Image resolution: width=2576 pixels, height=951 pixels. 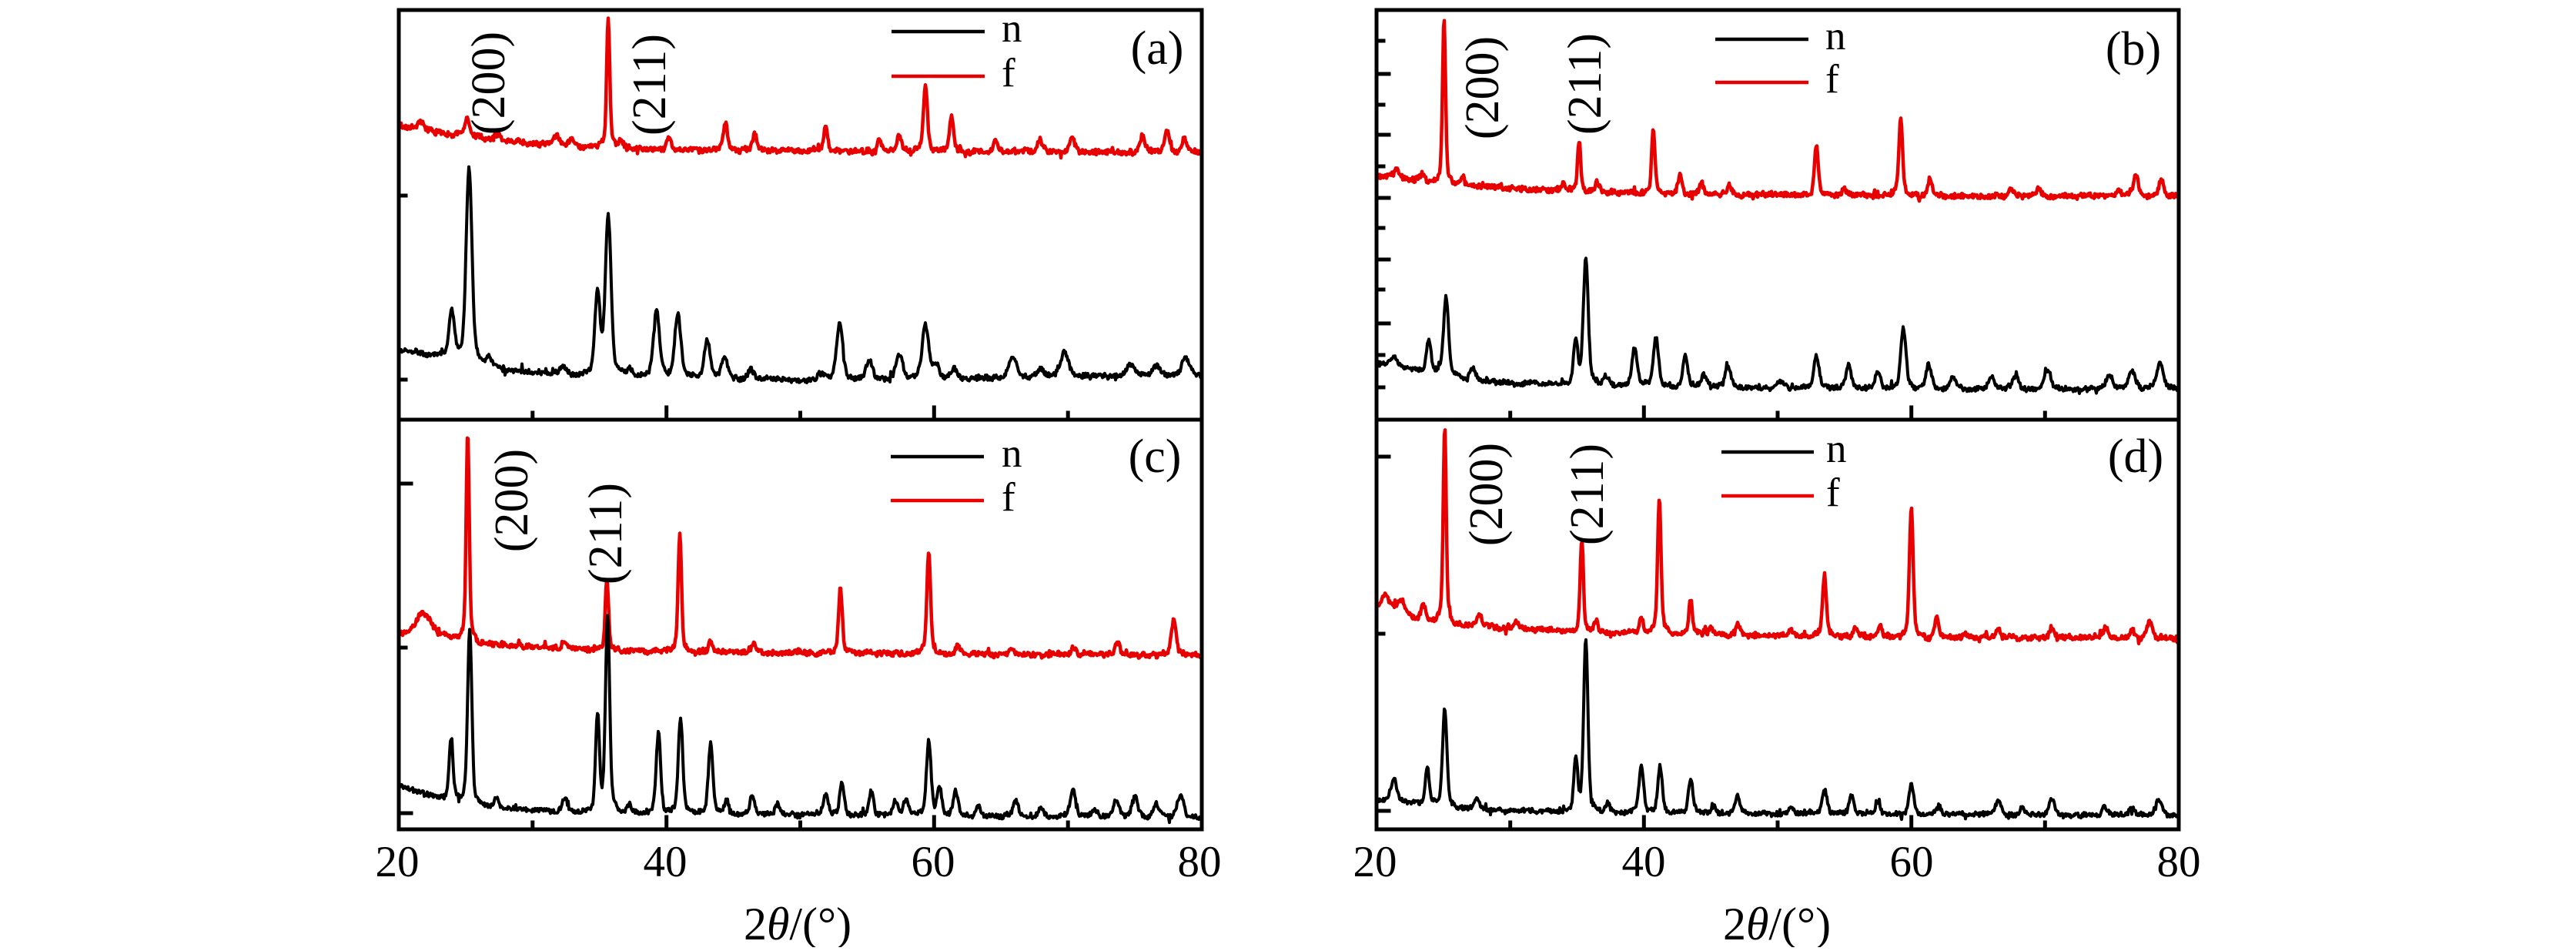 What do you see at coordinates (1155, 456) in the screenshot?
I see `svg-text: (c)` at bounding box center [1155, 456].